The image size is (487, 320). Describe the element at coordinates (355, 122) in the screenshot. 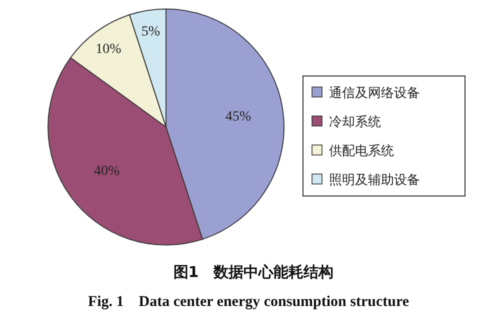

I see `legend-label: 冷却系统` at that location.